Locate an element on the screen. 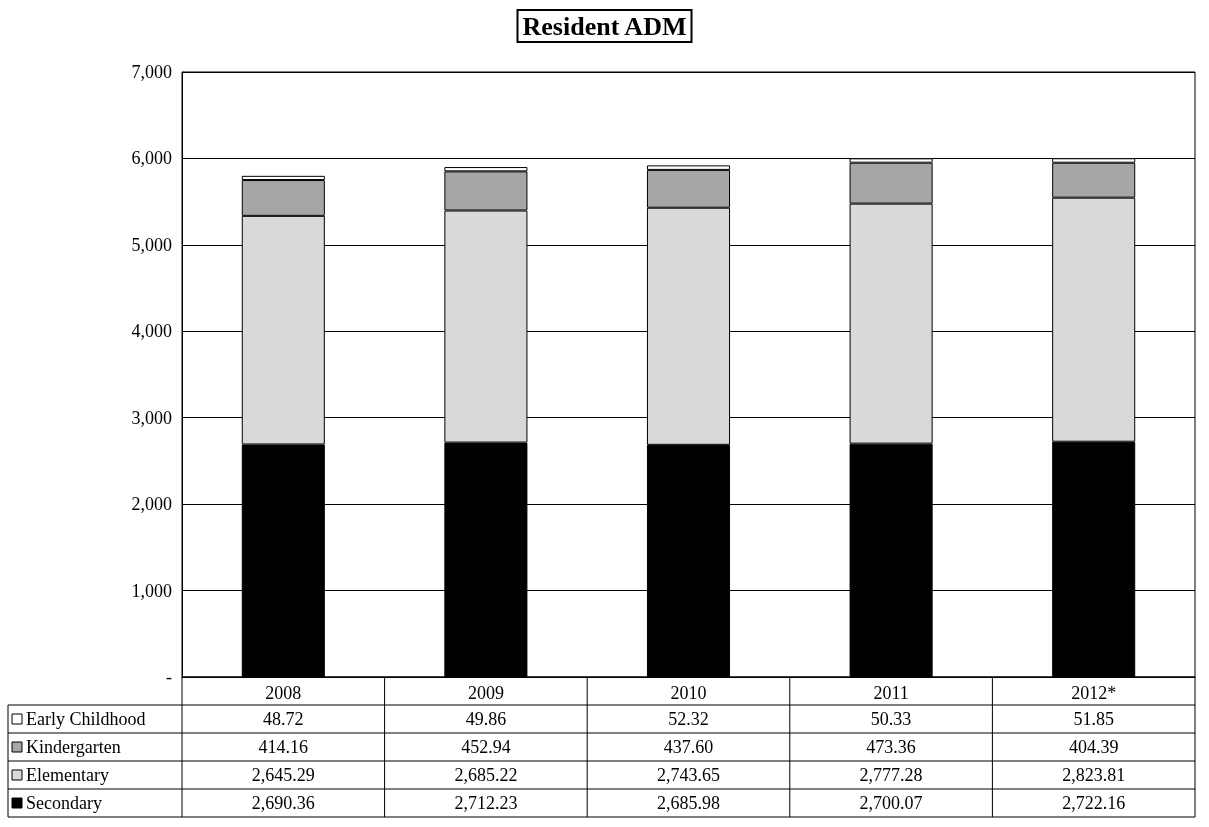 The height and width of the screenshot is (827, 1209). y-tick-label: 1,000 is located at coordinates (151, 590).